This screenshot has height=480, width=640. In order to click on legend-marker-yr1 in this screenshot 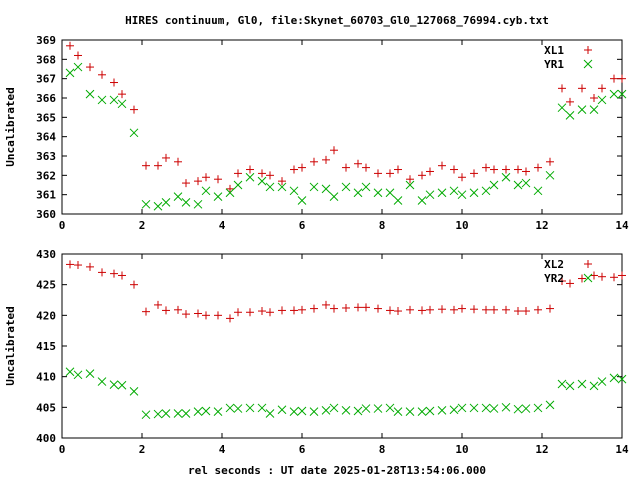, I will do `click(588, 64)`.